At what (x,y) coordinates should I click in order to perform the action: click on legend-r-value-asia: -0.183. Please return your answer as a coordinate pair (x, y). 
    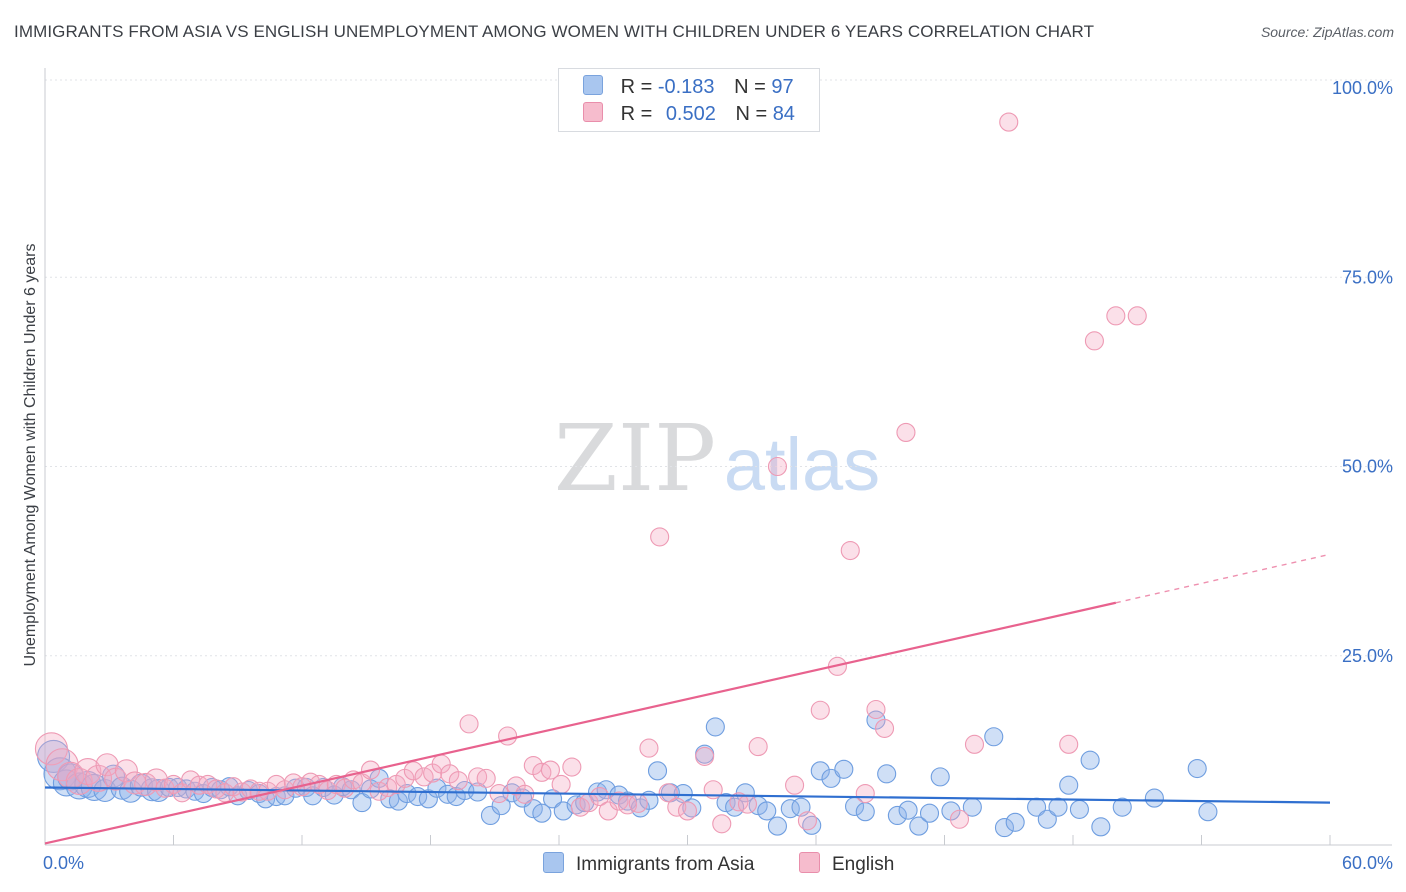
    Looking at the image, I should click on (686, 87).